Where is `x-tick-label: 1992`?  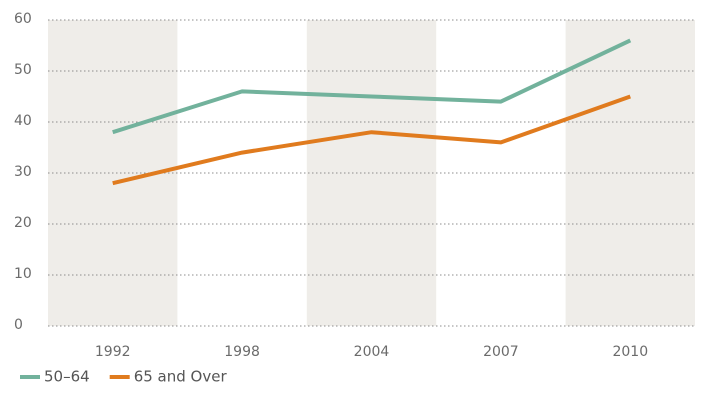
x-tick-label: 1992 is located at coordinates (113, 352).